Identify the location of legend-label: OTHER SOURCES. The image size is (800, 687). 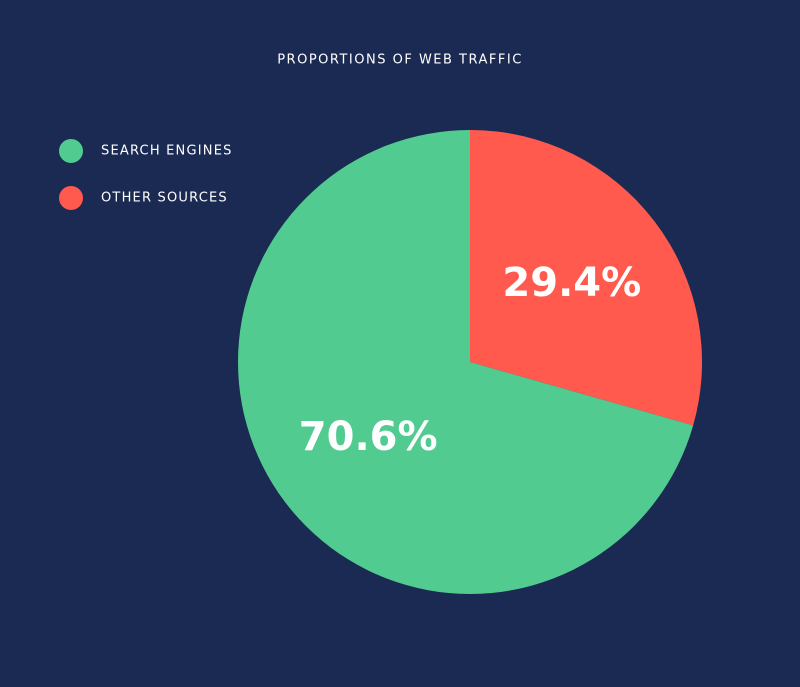
(164, 198).